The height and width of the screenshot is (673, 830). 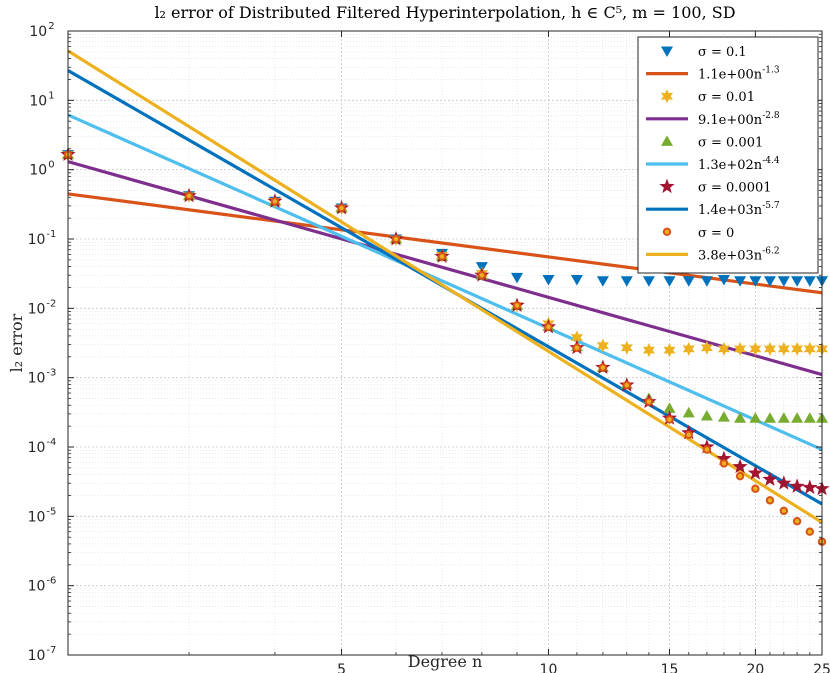 I want to click on y-tick-exponent: -5, so click(x=51, y=511).